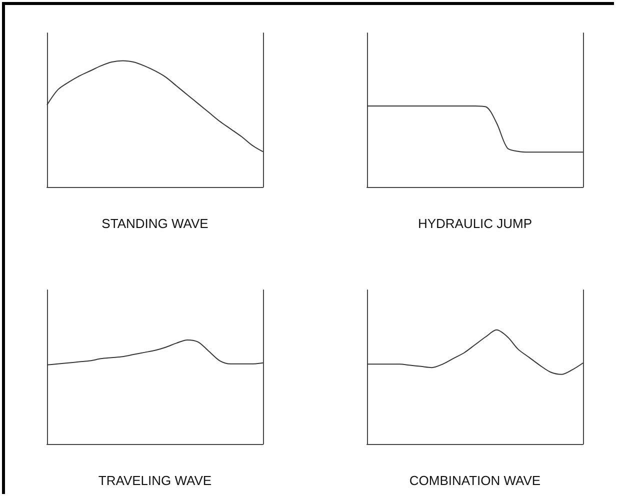 Image resolution: width=617 pixels, height=497 pixels. I want to click on x-axis-title: TRAVELING WAVE, so click(155, 480).